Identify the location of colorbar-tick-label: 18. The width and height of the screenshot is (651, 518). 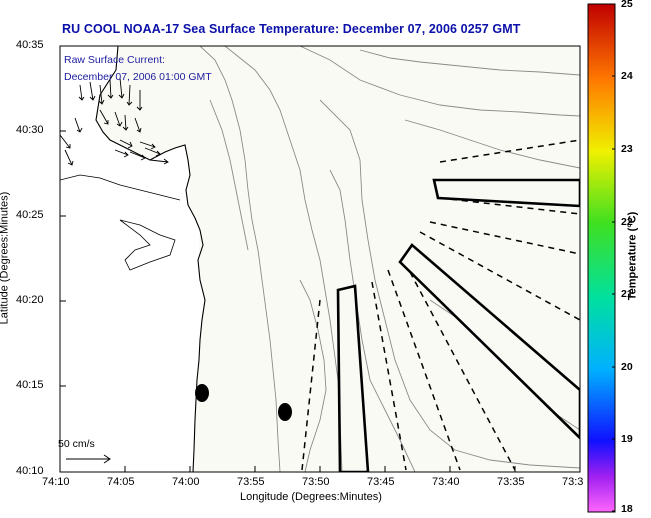
(627, 509).